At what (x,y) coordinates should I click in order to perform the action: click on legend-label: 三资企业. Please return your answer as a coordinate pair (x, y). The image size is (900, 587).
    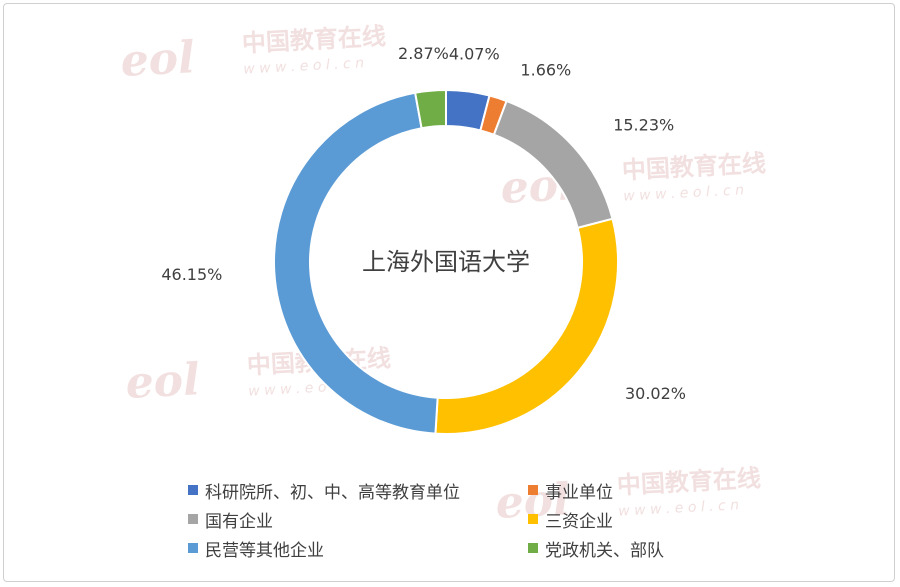
    Looking at the image, I should click on (579, 521).